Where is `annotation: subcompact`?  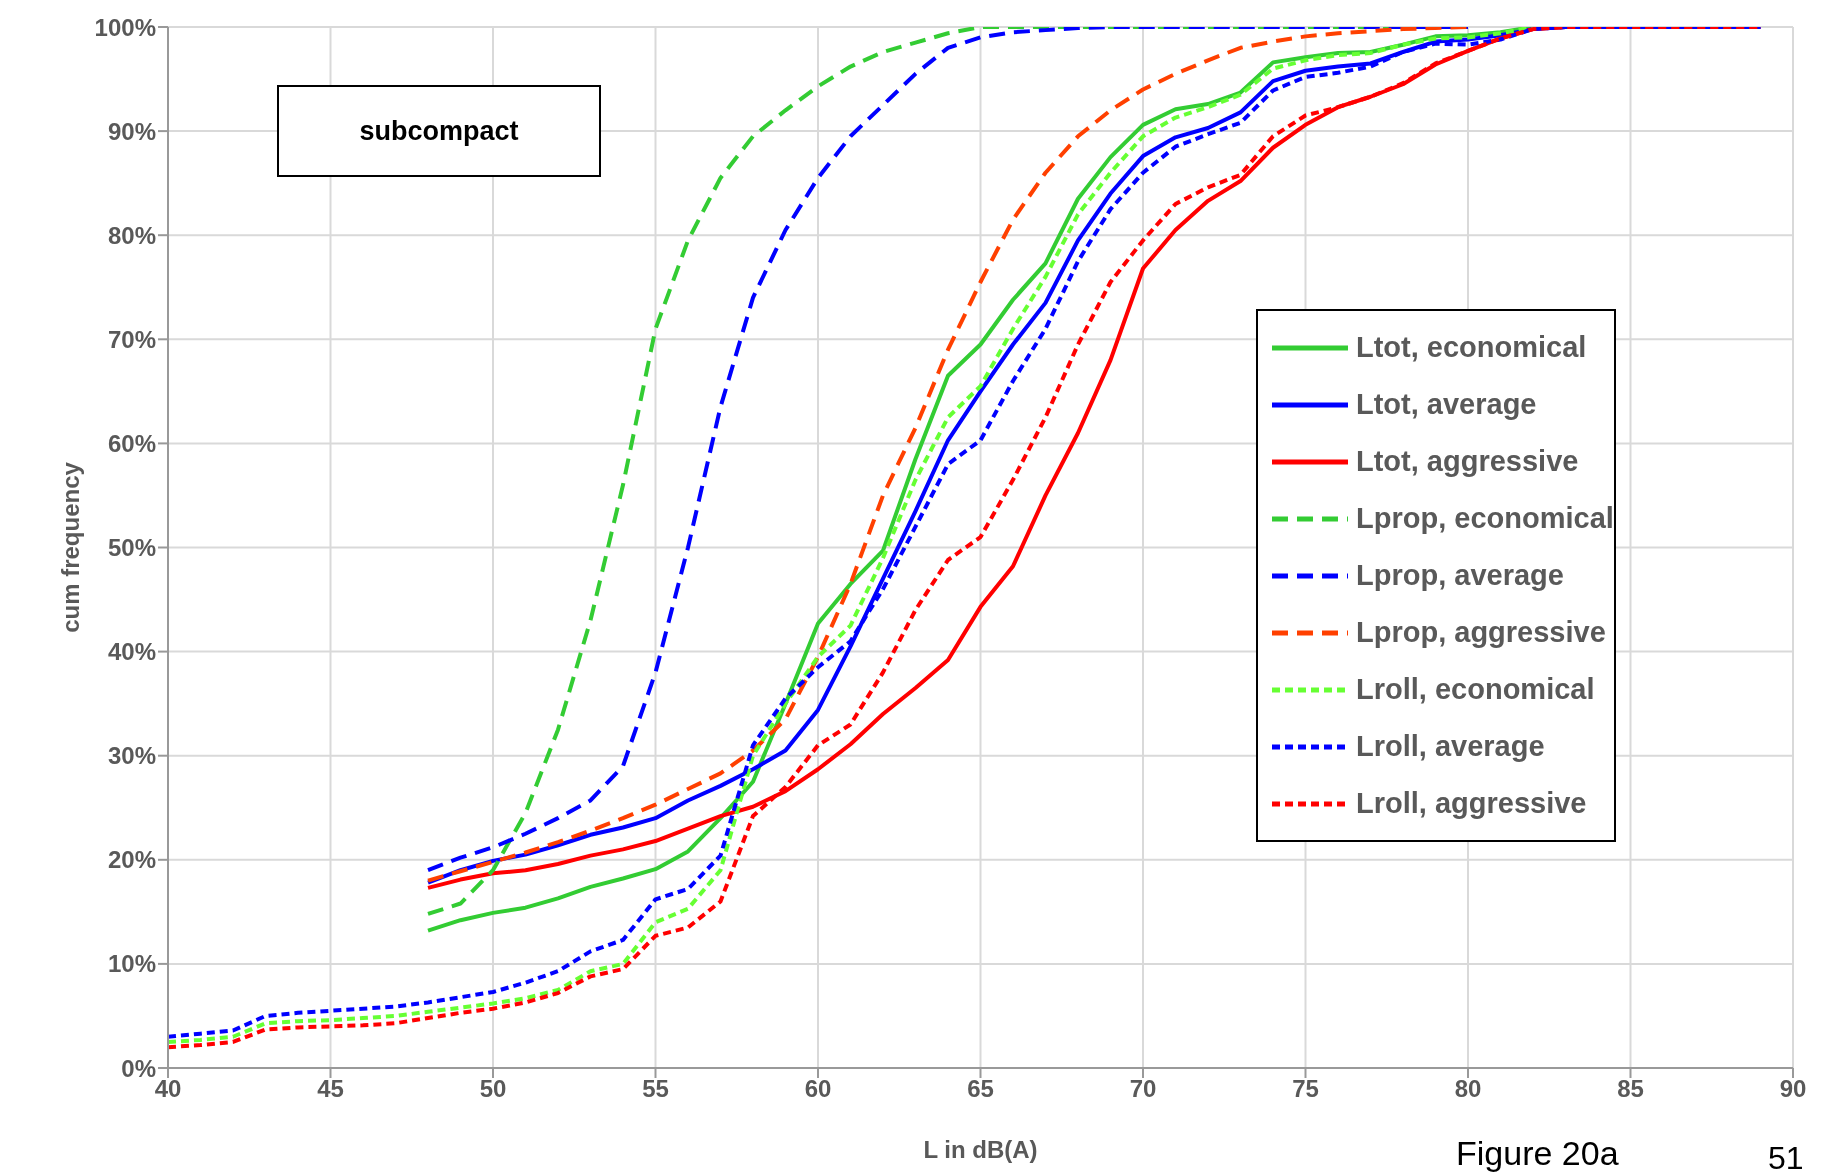 annotation: subcompact is located at coordinates (439, 131).